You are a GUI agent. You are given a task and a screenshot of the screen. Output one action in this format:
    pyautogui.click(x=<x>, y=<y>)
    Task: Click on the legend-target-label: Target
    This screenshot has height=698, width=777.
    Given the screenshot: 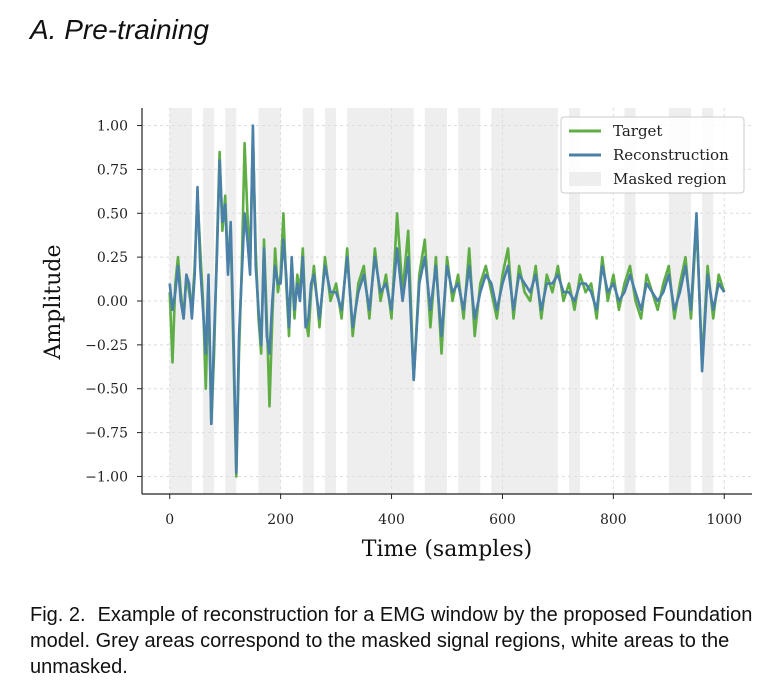 What is the action you would take?
    pyautogui.click(x=637, y=131)
    